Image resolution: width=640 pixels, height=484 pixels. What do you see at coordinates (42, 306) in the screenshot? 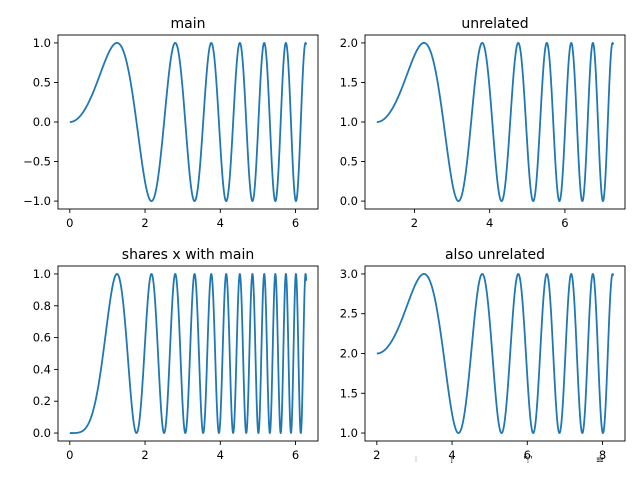
I see `y-tick-label: 0.8` at bounding box center [42, 306].